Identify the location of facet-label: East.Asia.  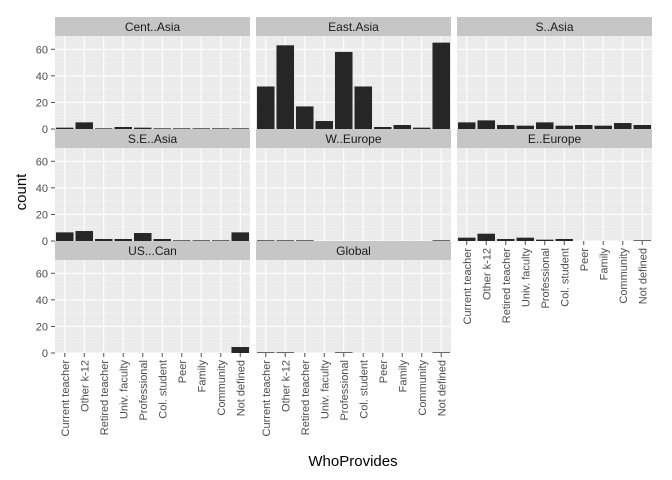
(353, 27).